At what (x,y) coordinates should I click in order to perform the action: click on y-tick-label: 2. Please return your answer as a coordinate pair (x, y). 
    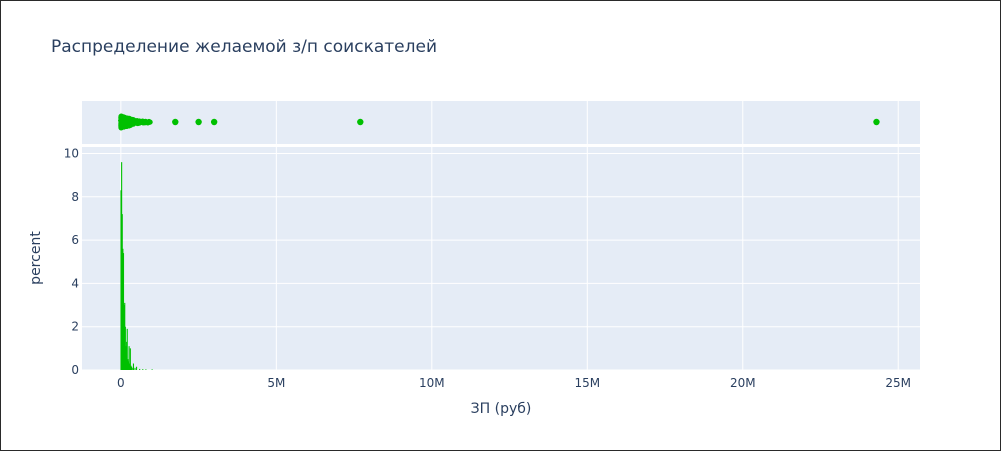
    Looking at the image, I should click on (75, 327).